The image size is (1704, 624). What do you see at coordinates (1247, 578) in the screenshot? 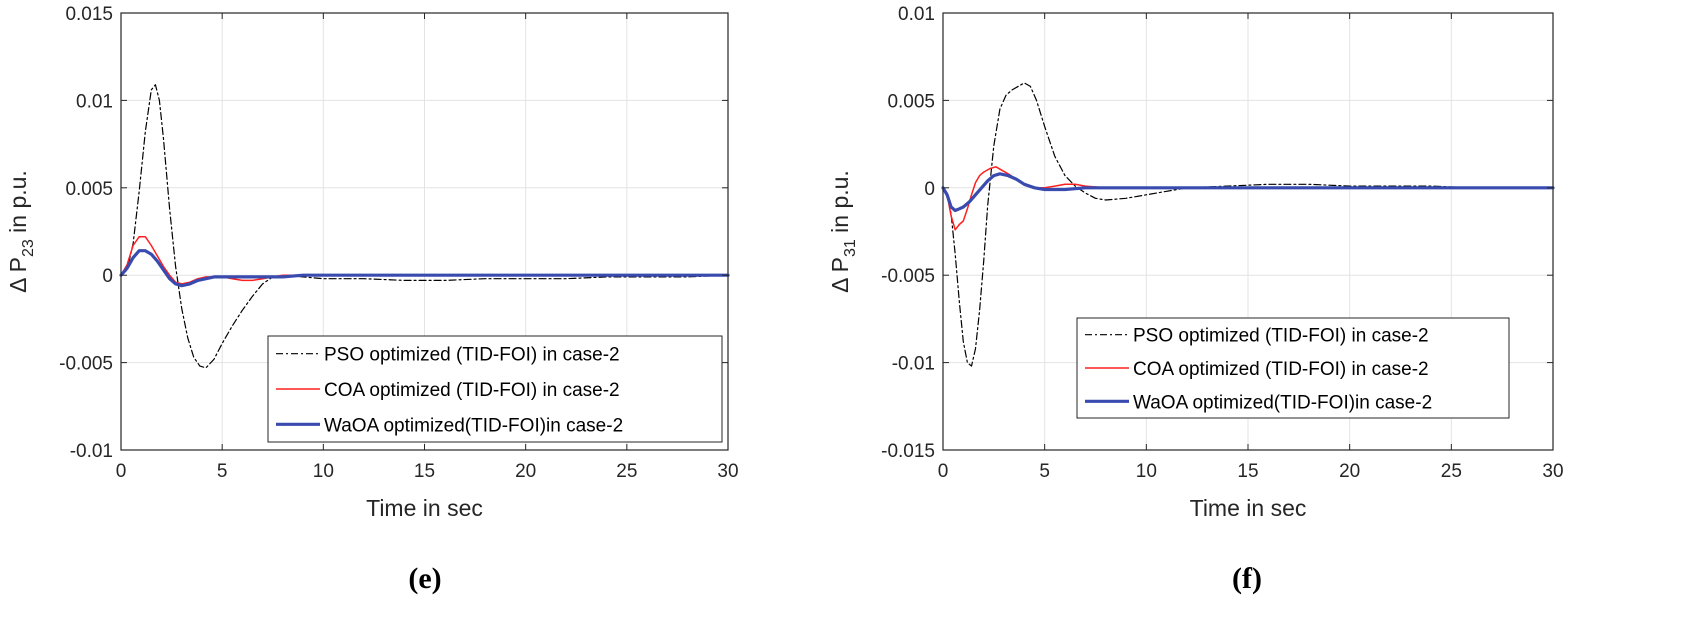
I see `panel-label: (f)` at bounding box center [1247, 578].